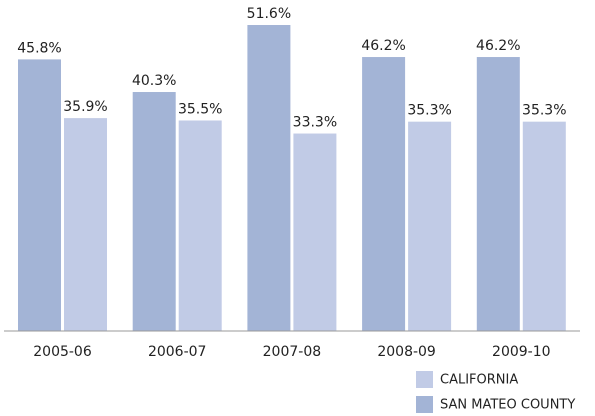 The image size is (595, 416). What do you see at coordinates (62, 352) in the screenshot?
I see `x-tick-label: 2005-06` at bounding box center [62, 352].